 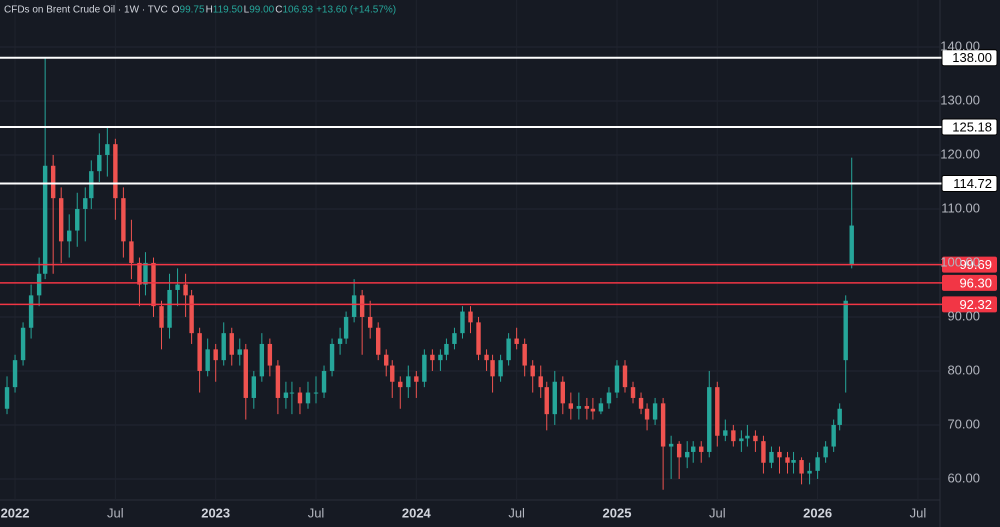 I want to click on x-tick-label: 2023, so click(x=215, y=512).